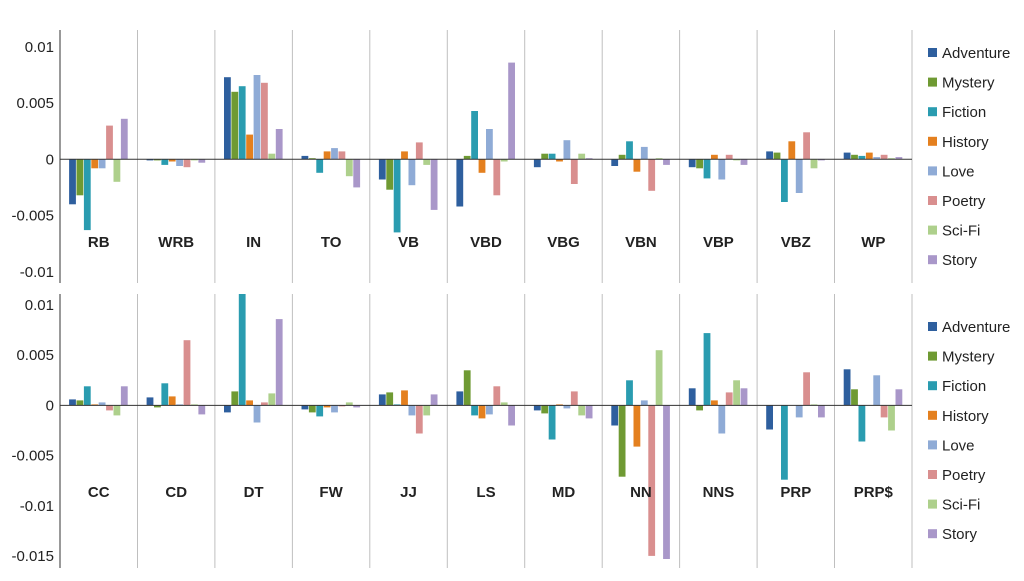 This screenshot has height=581, width=1024. I want to click on legend-swatch-adventure, so click(932, 52).